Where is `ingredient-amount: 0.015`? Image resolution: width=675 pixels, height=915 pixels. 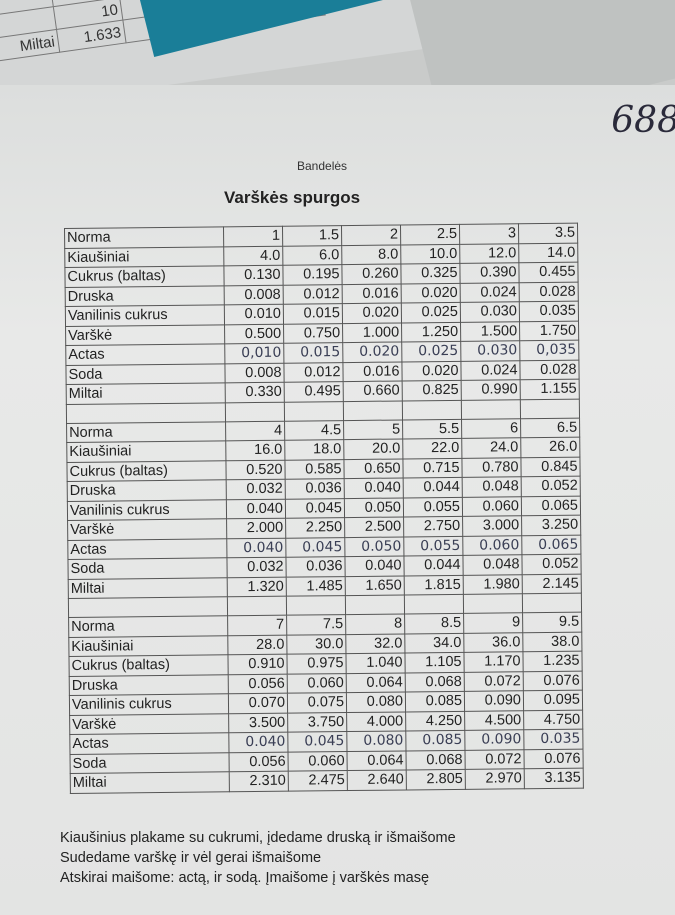
ingredient-amount: 0.015 is located at coordinates (313, 352).